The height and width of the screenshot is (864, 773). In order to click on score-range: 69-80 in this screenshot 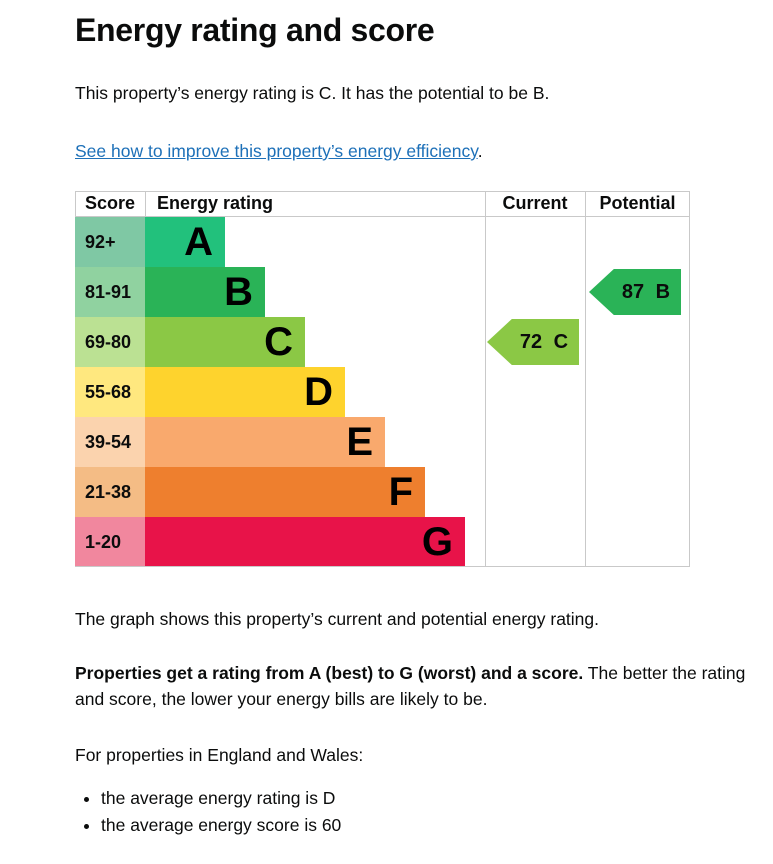, I will do `click(110, 342)`.